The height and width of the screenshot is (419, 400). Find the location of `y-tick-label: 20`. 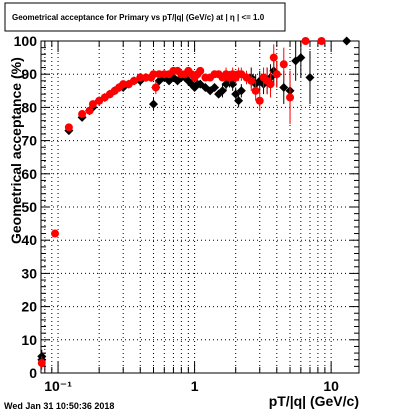

y-tick-label: 20 is located at coordinates (29, 307).